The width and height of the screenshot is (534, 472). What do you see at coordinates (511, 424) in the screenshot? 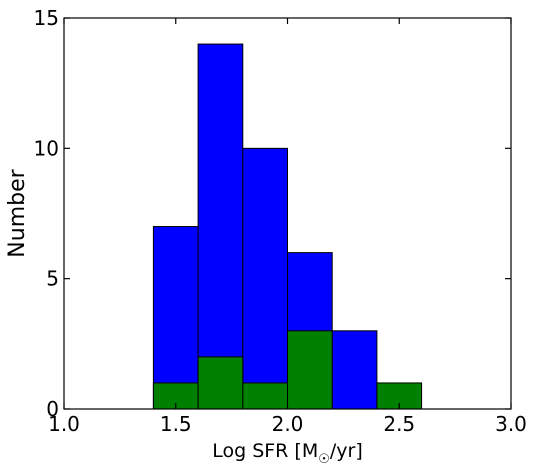
I see `x-tick-label-5: 3.0` at bounding box center [511, 424].